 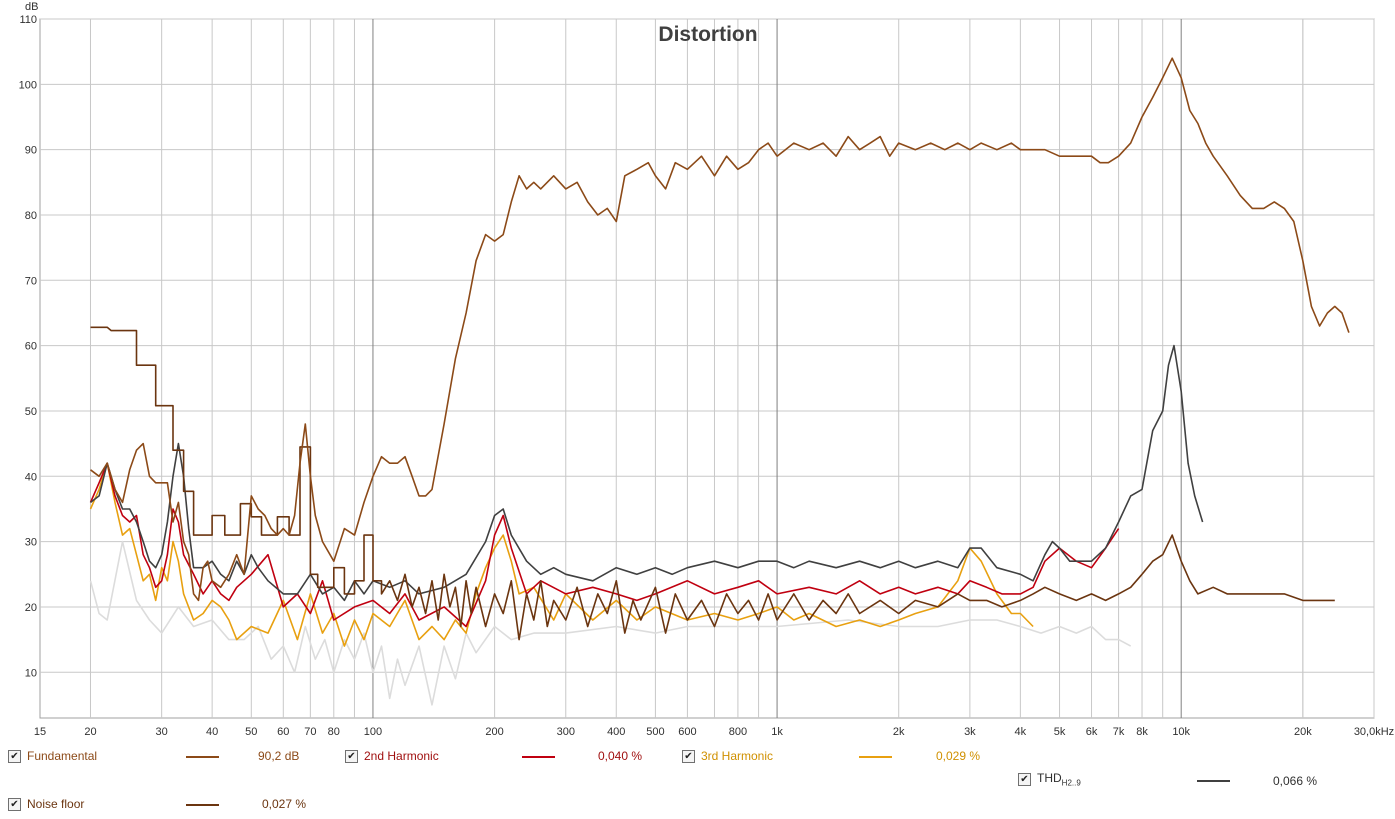 I want to click on thd-value: 0,066 %, so click(x=1295, y=781).